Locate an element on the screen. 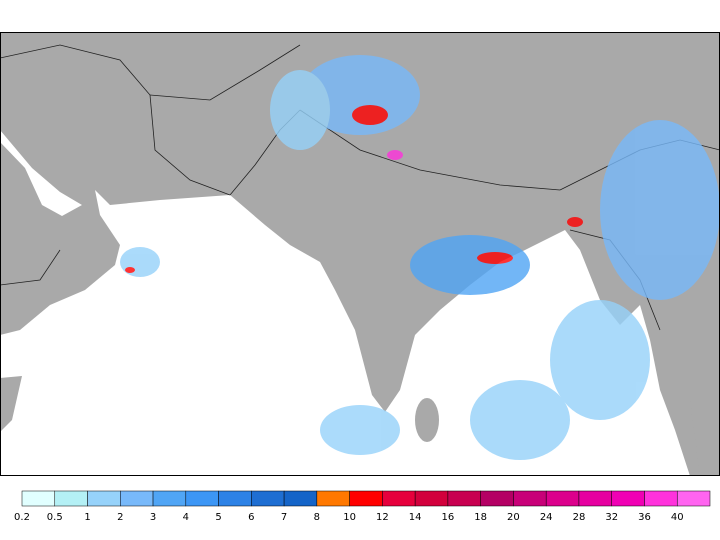 The image size is (720, 540). legend-label: 32 is located at coordinates (611, 517).